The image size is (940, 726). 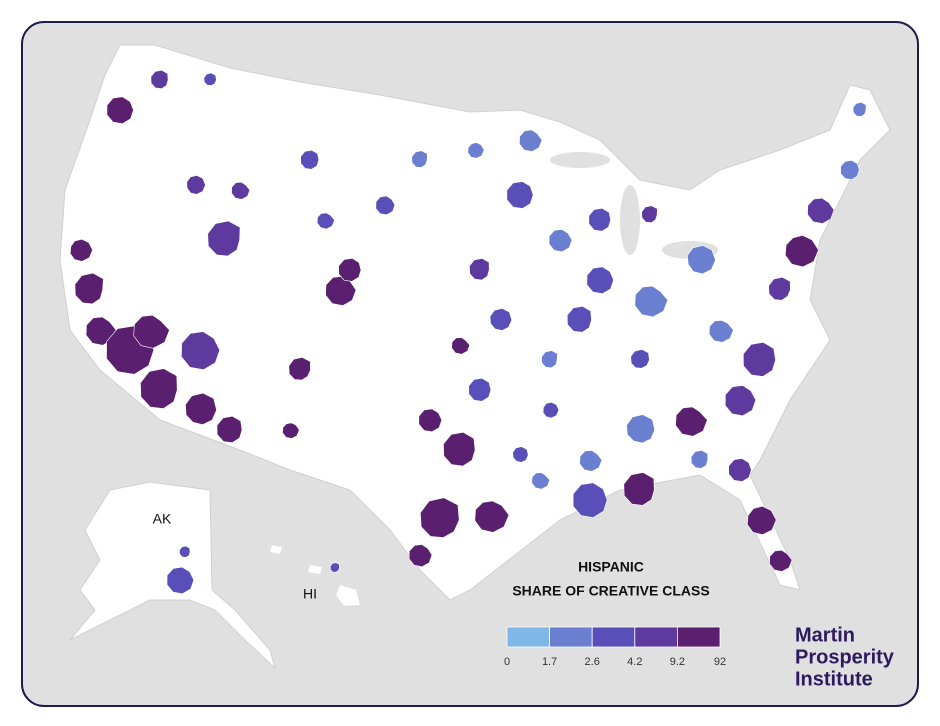 I want to click on legend: 0 1.7 2.6 4.2 9.2 92, so click(x=615, y=647).